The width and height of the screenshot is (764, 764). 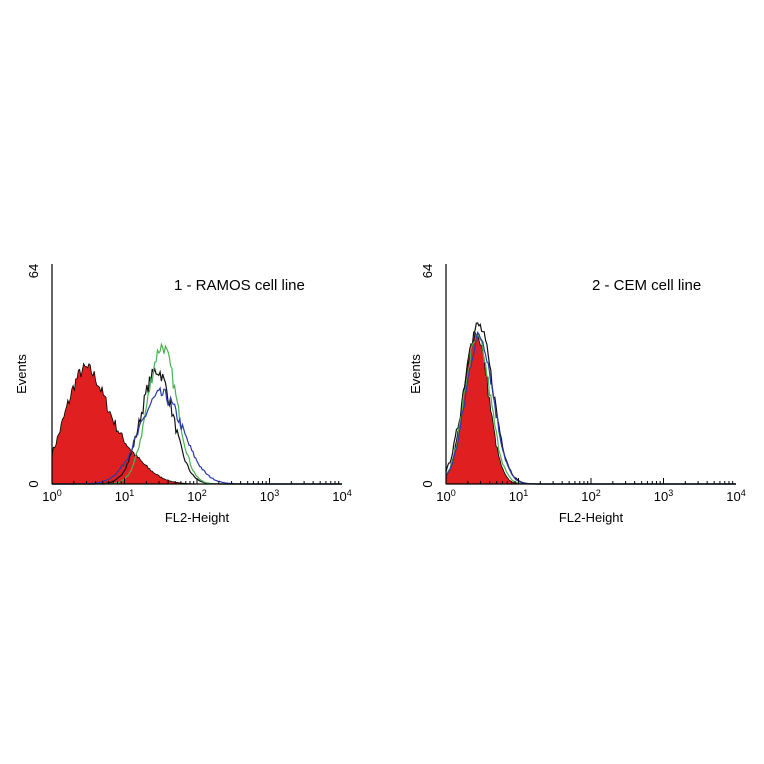 What do you see at coordinates (239, 285) in the screenshot?
I see `panel-title: 1 - RAMOS cell line` at bounding box center [239, 285].